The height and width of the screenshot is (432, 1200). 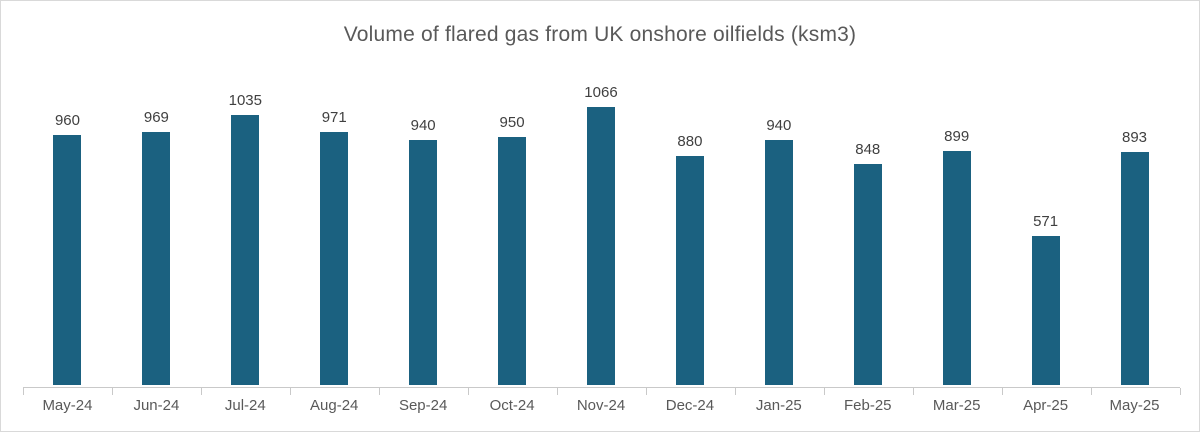 I want to click on bar-value-label: 848, so click(x=868, y=149).